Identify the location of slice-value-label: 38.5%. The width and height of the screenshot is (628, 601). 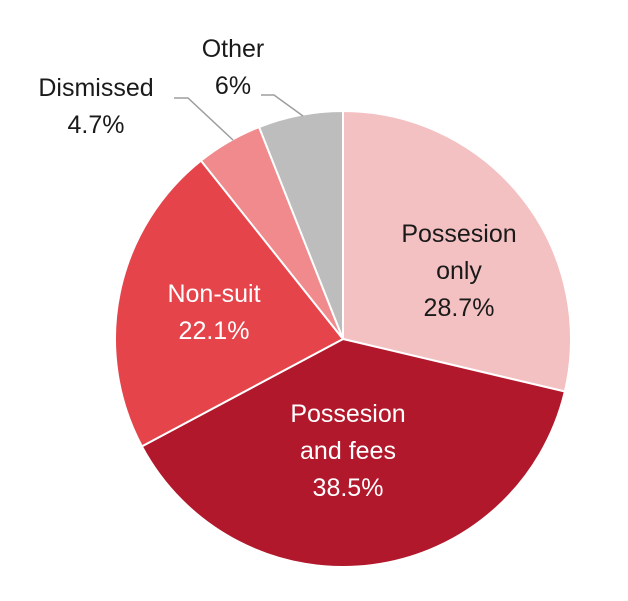
(348, 488).